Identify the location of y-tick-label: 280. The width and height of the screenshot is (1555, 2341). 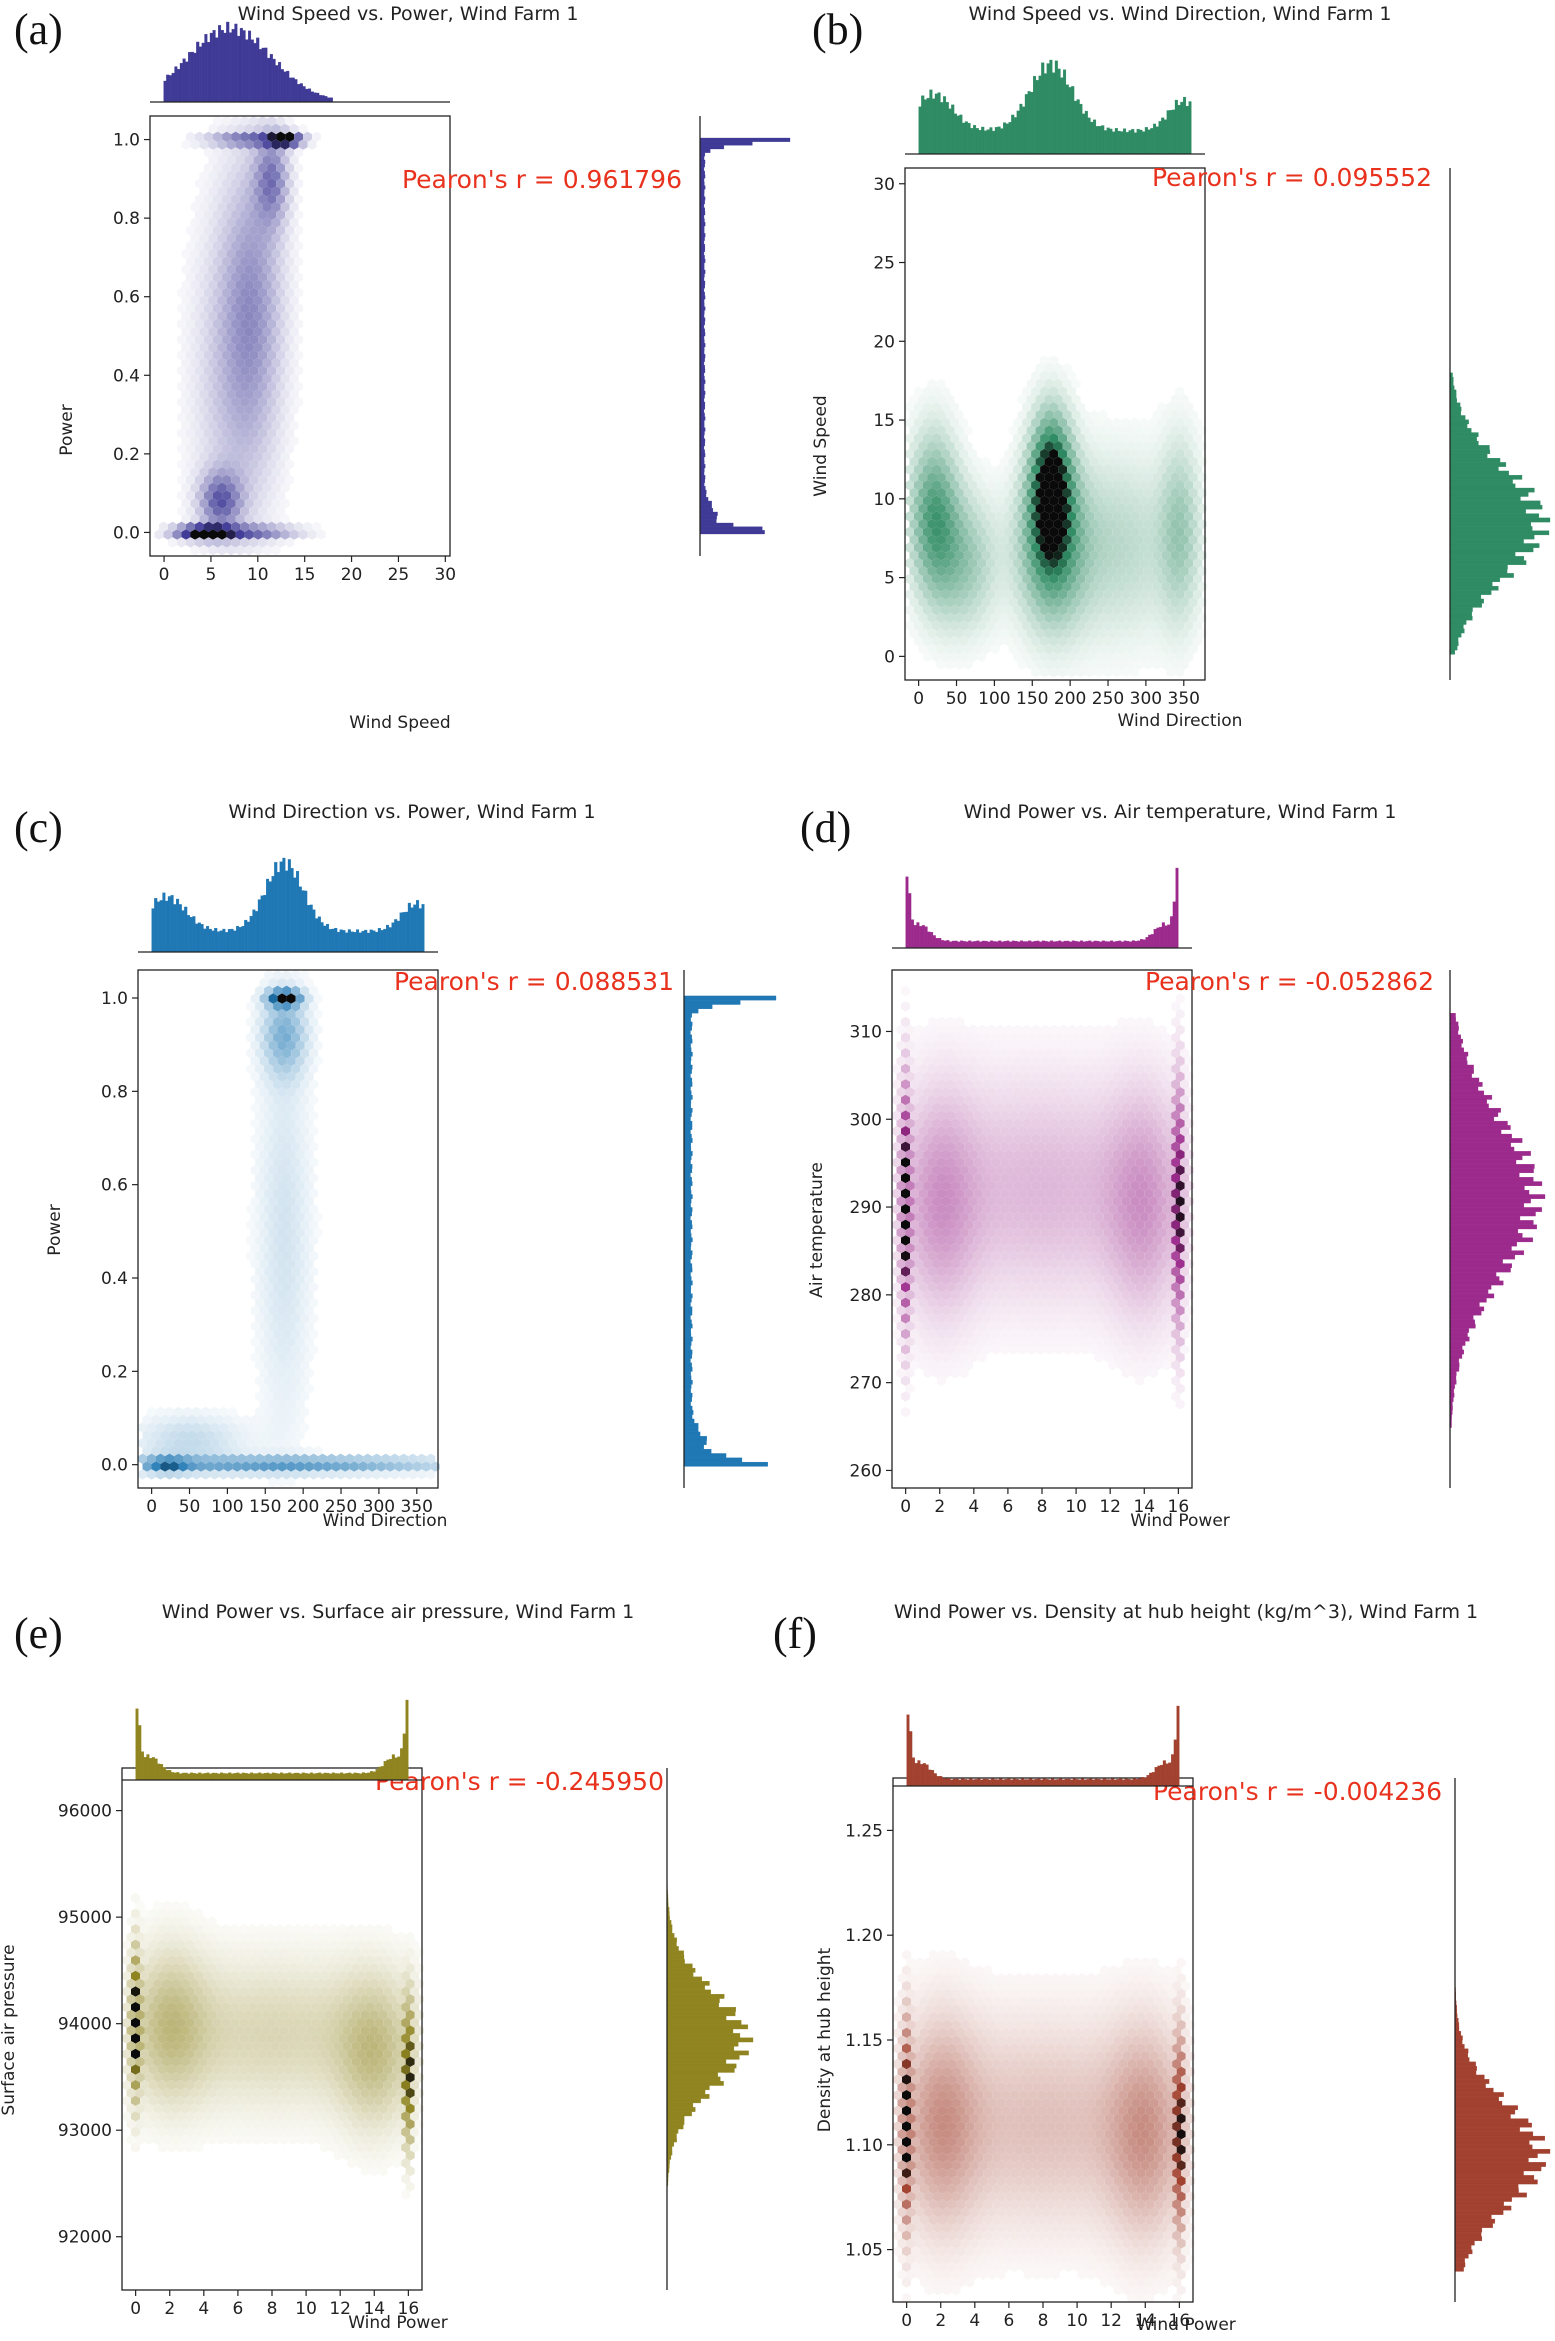
(866, 1296).